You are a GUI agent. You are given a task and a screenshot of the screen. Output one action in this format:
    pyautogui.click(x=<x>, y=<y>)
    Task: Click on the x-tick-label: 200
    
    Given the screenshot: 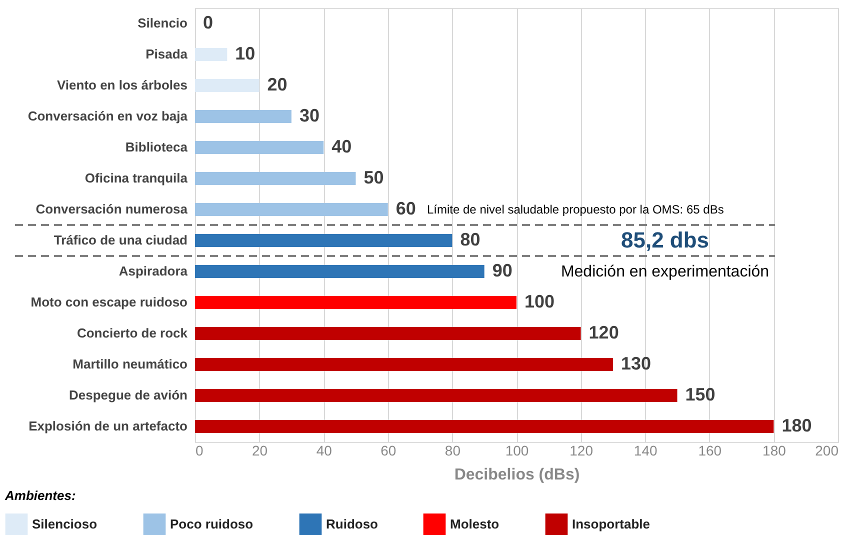 What is the action you would take?
    pyautogui.click(x=827, y=450)
    